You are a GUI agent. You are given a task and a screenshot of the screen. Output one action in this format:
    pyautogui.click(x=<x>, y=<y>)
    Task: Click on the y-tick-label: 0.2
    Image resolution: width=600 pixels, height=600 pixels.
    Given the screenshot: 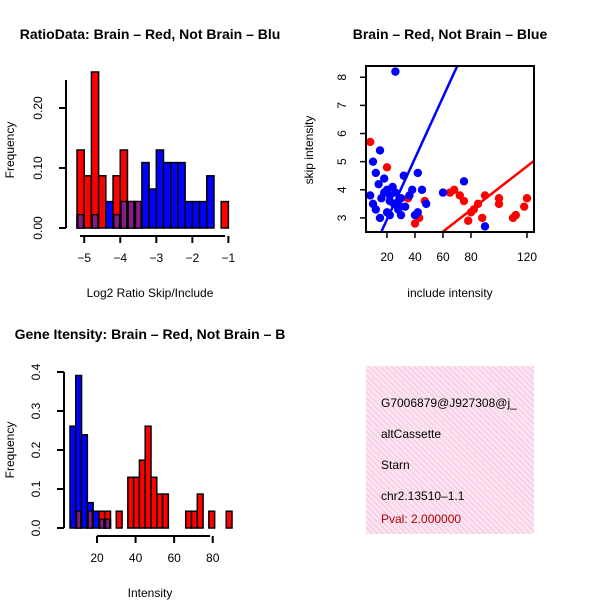 What is the action you would take?
    pyautogui.click(x=36, y=449)
    